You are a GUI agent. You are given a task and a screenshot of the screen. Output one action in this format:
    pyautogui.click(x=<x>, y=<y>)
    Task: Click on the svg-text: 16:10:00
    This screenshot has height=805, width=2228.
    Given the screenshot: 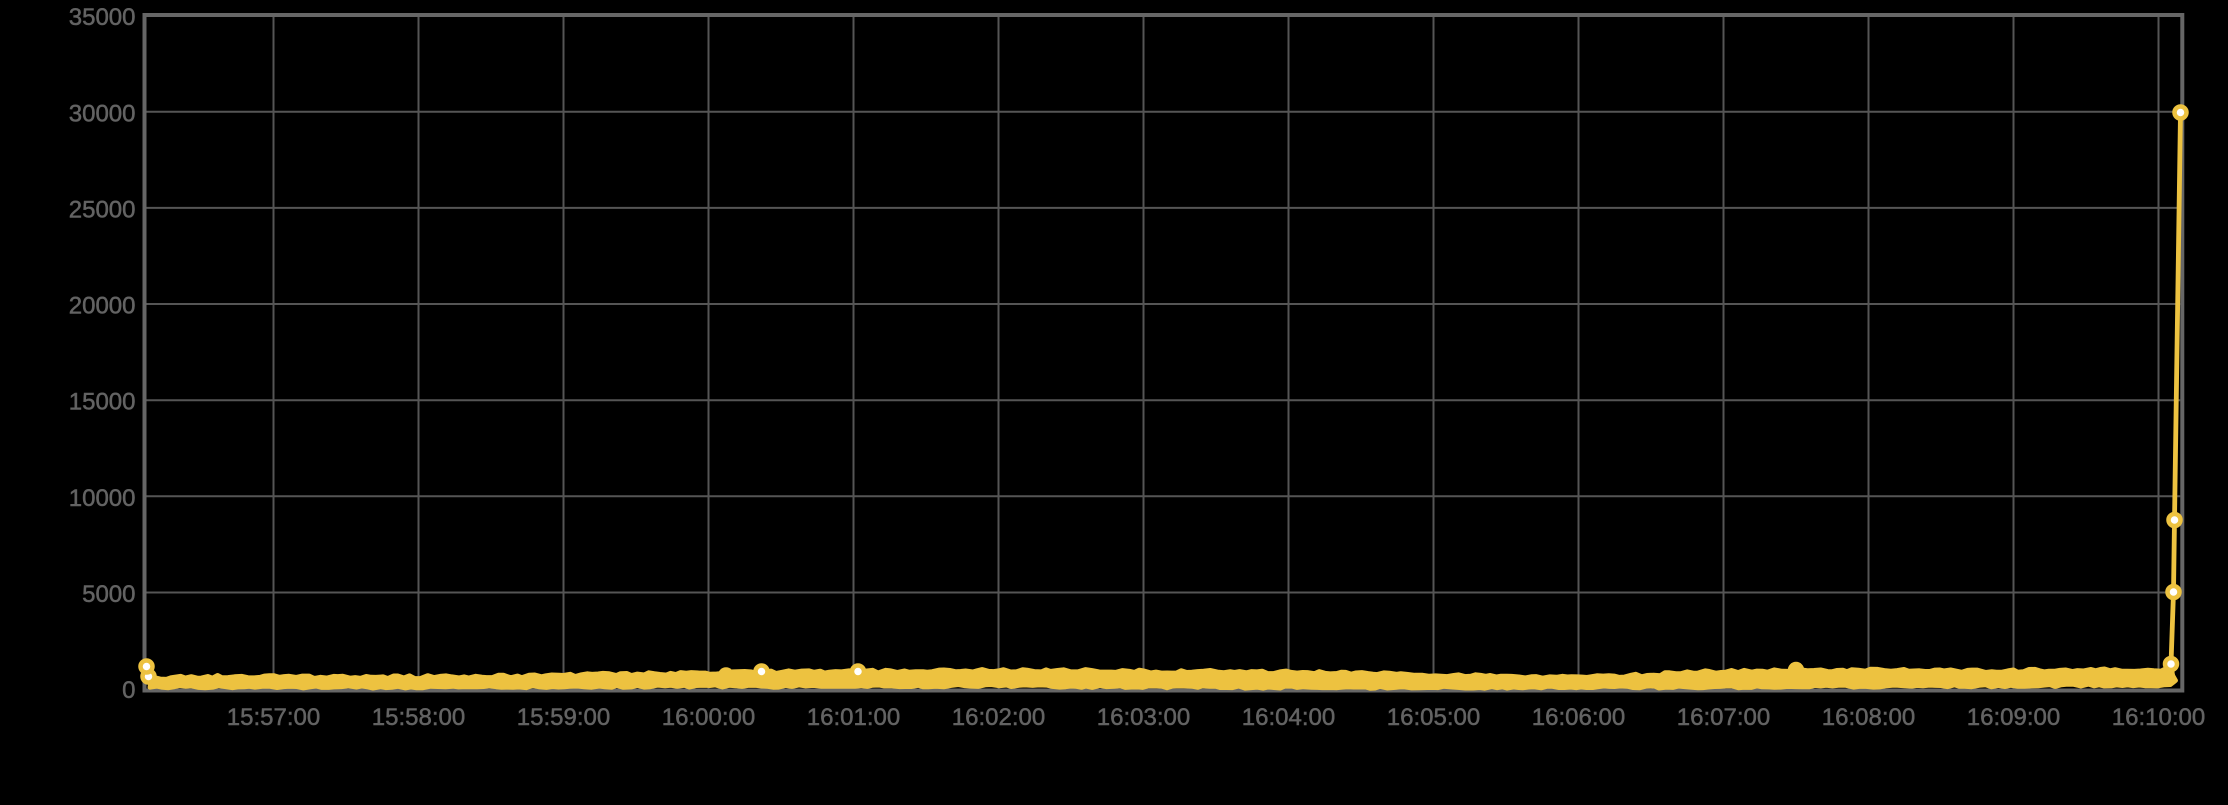 What is the action you would take?
    pyautogui.click(x=2158, y=717)
    